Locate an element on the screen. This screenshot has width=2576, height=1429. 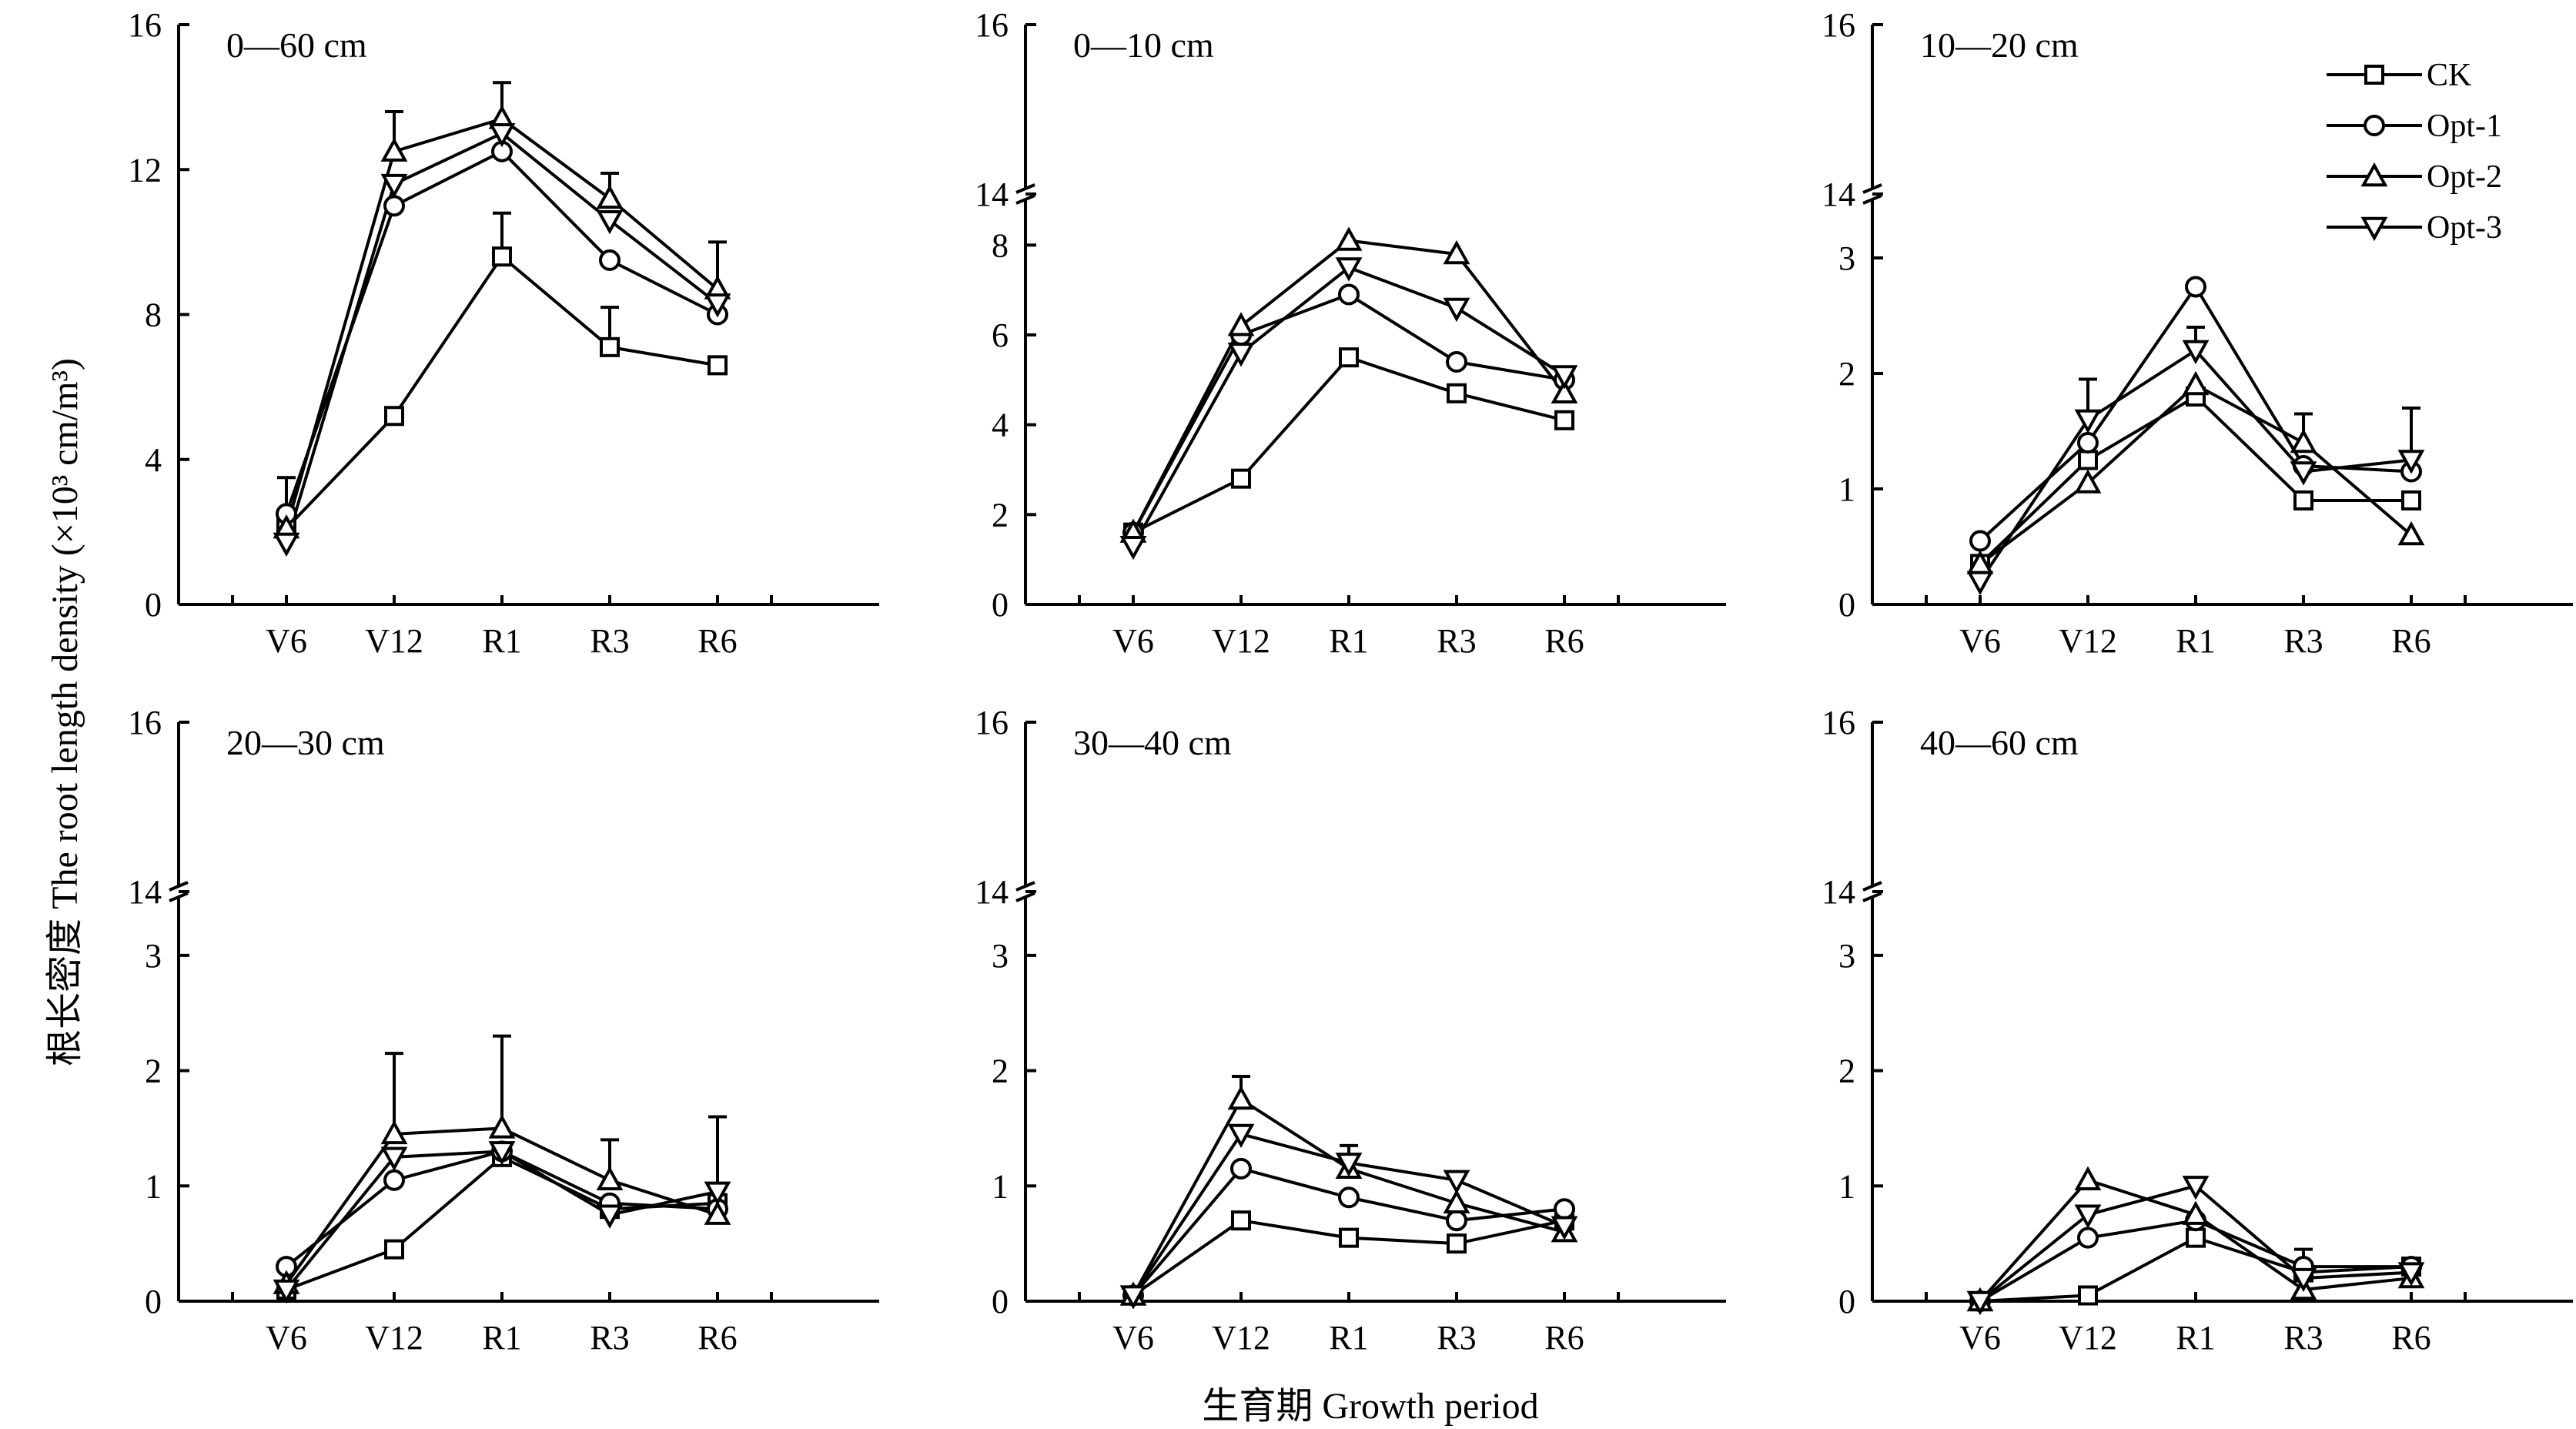
y-tick-label: 6 is located at coordinates (1000, 335).